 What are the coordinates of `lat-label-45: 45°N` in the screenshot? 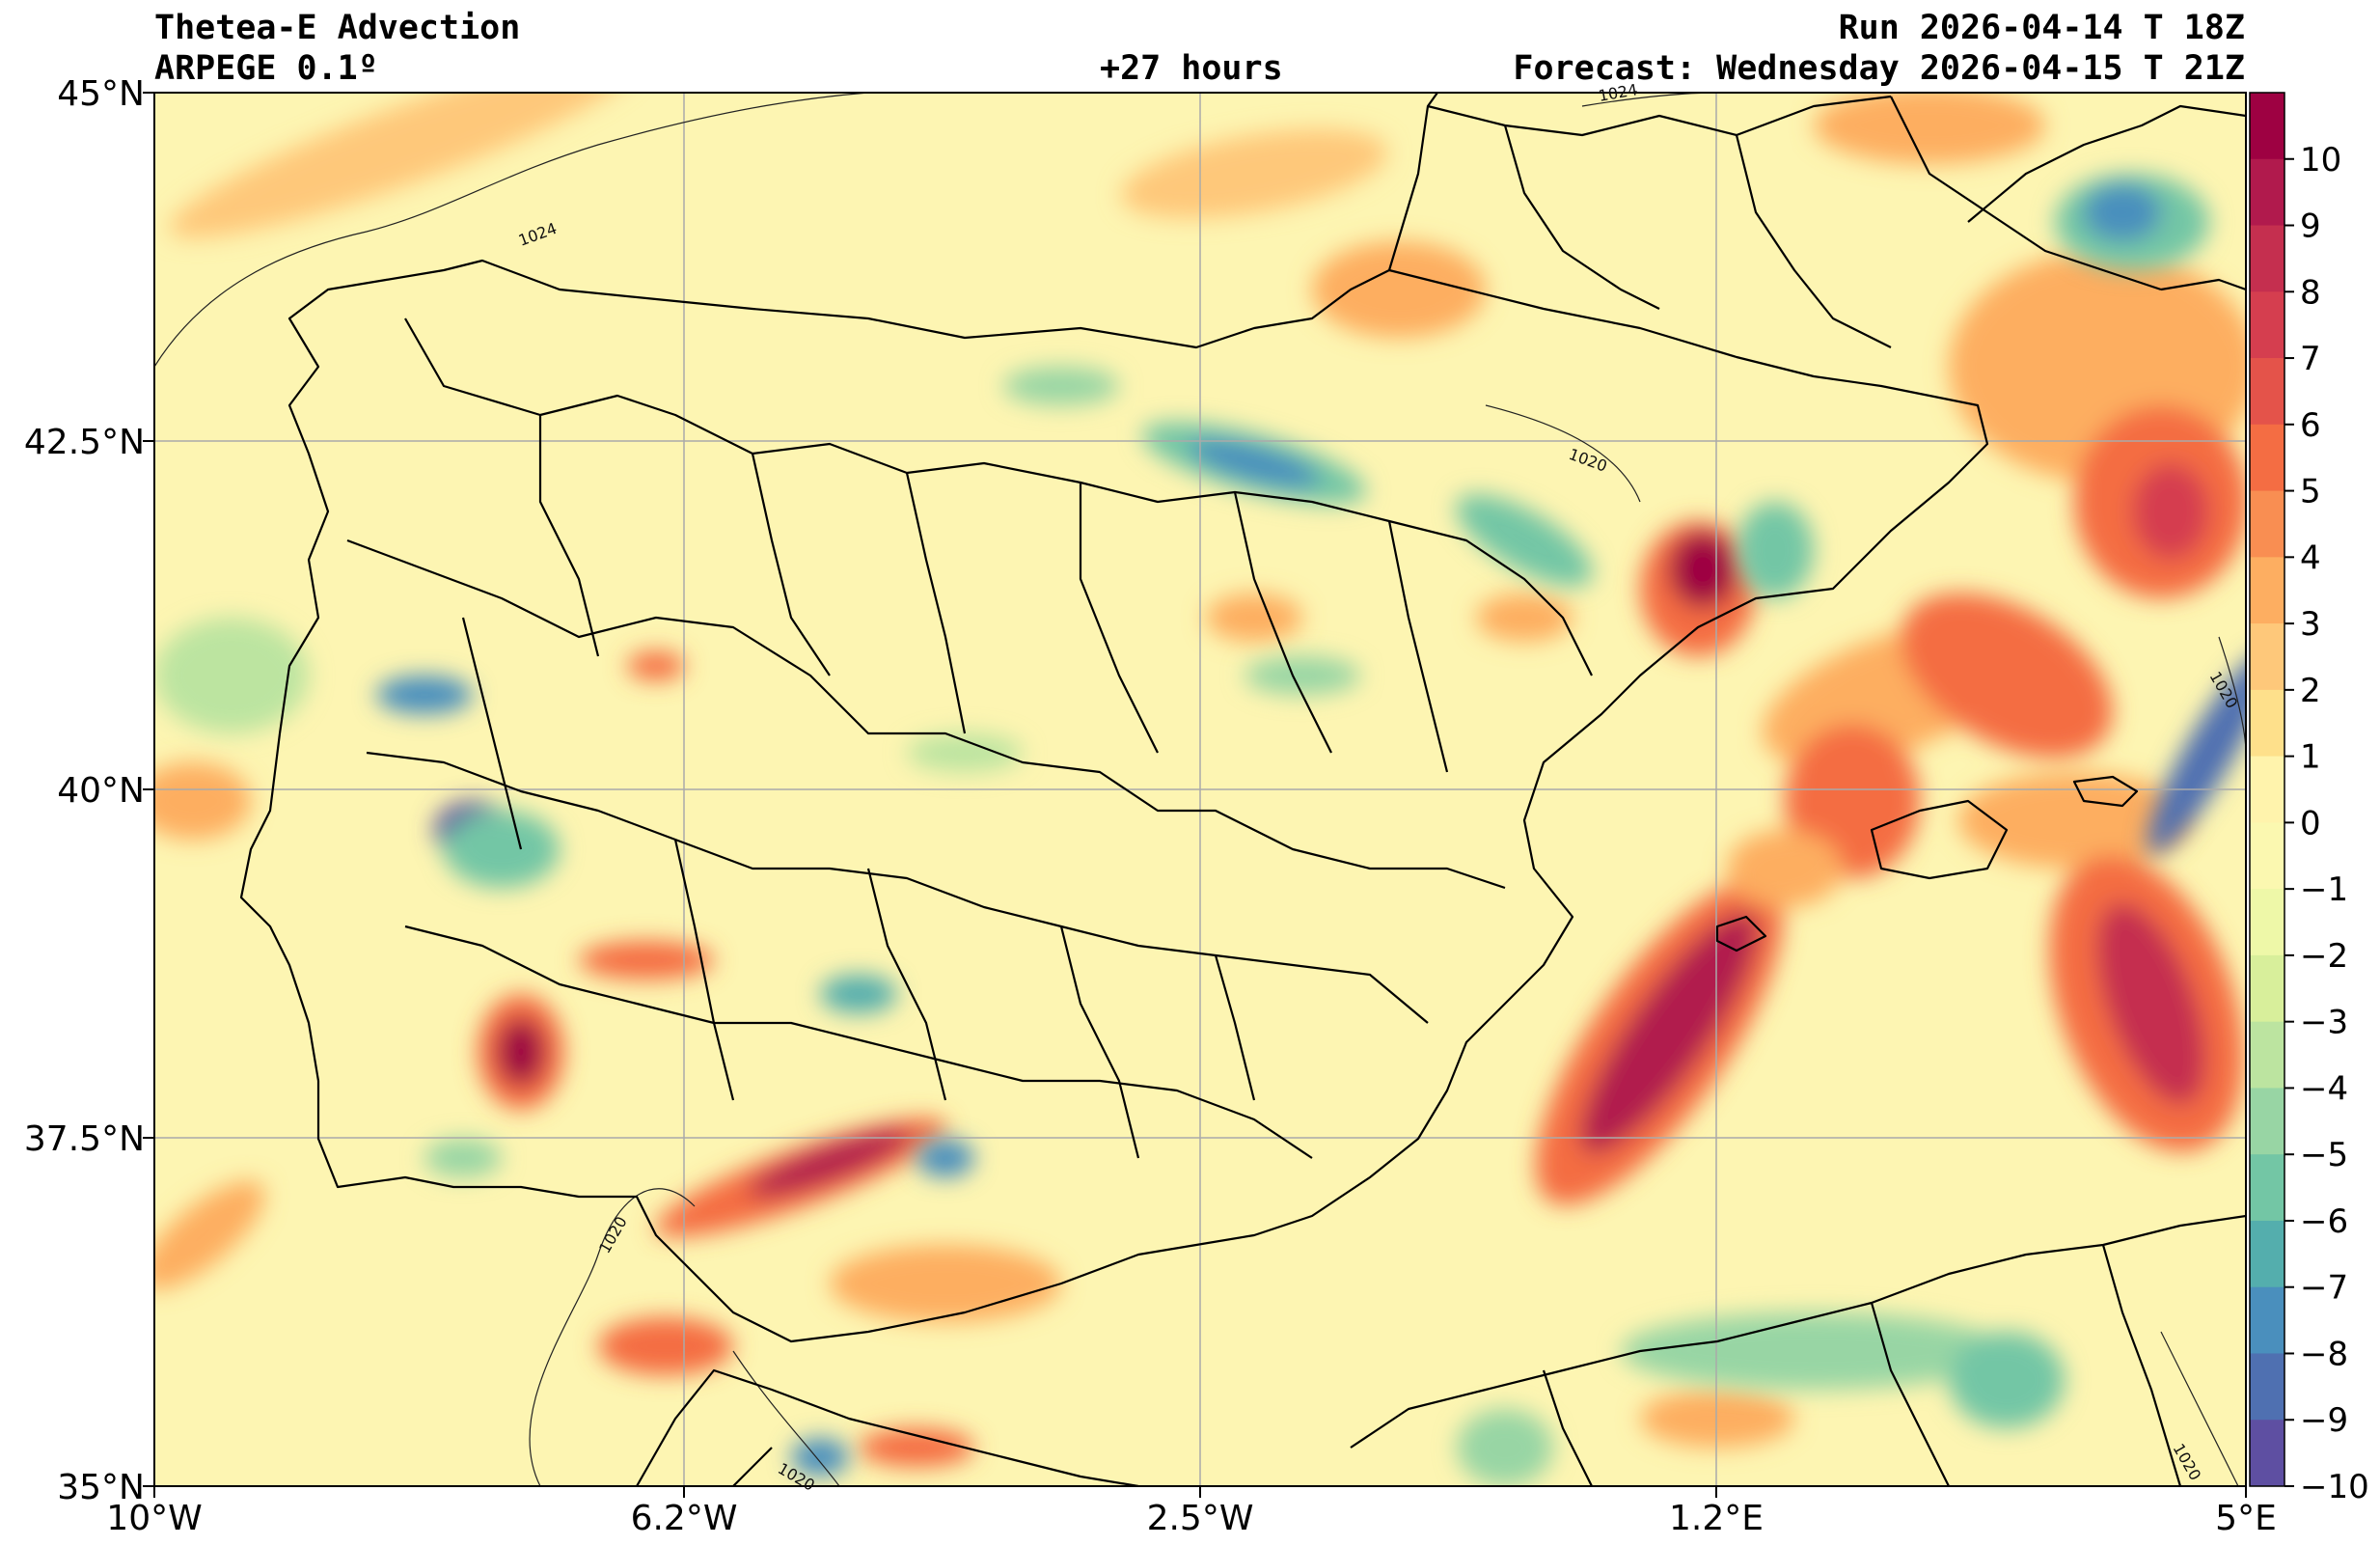 It's located at (101, 94).